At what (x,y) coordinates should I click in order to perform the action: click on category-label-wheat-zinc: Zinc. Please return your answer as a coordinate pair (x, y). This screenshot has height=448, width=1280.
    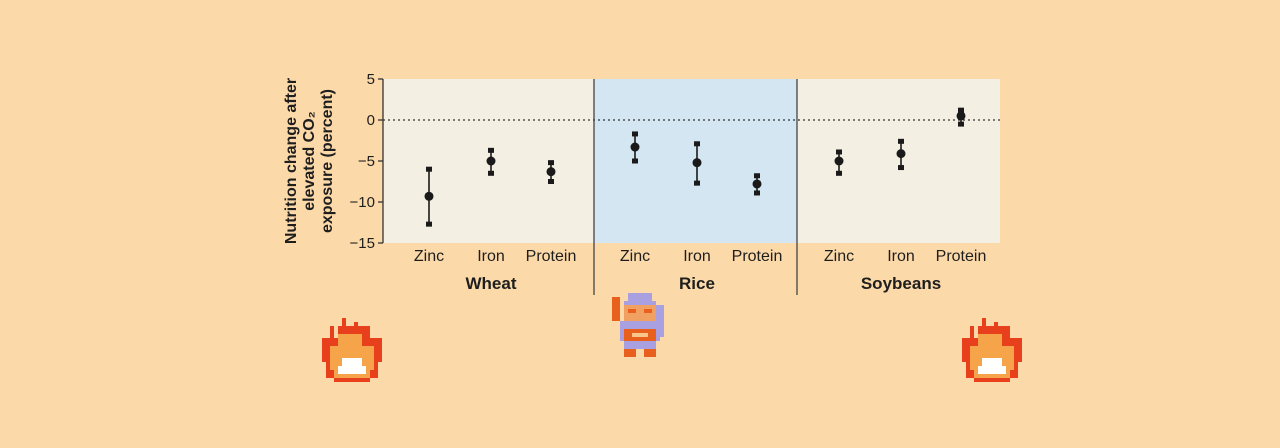
    Looking at the image, I should click on (429, 256).